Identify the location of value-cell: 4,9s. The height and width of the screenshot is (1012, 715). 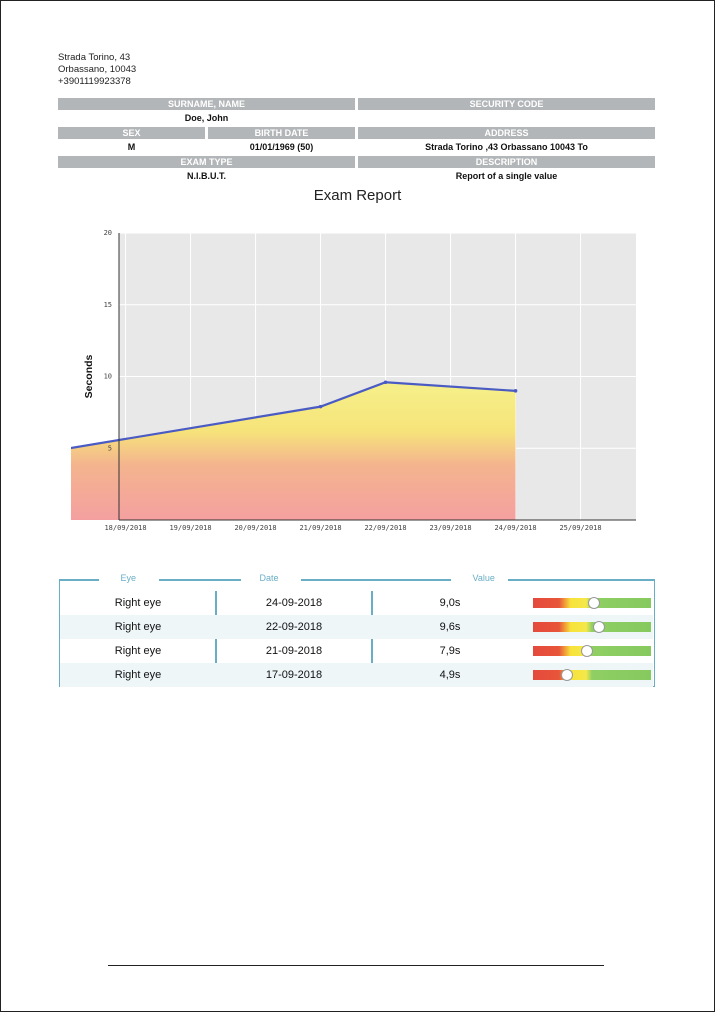
(450, 675).